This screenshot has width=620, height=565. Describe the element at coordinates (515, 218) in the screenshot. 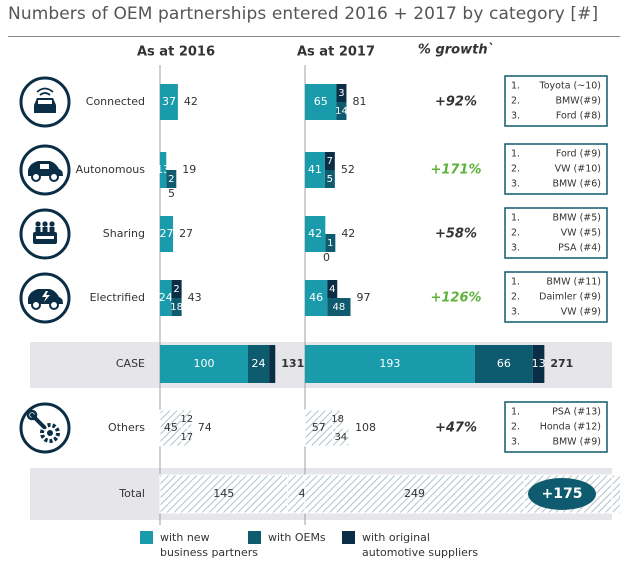

I see `row-sharing-top-num-0: 1.` at that location.